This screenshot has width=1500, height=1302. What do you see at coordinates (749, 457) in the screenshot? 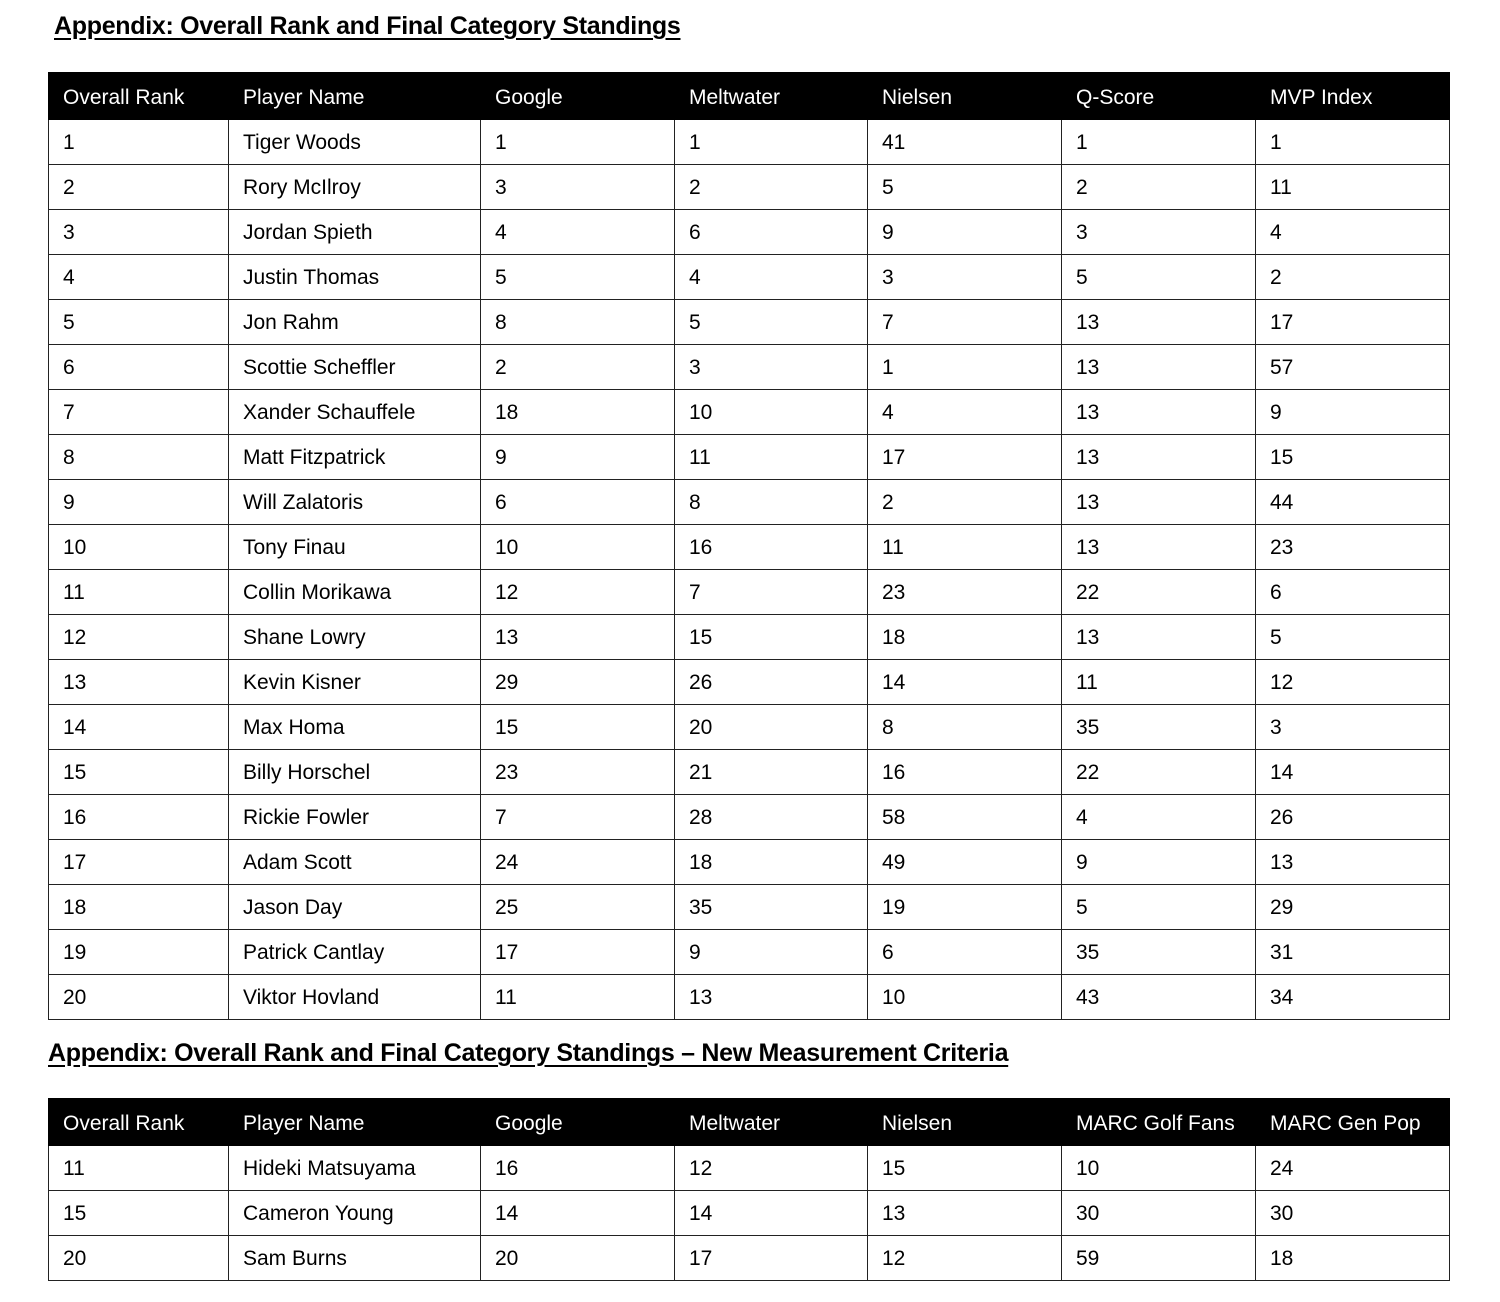
I see `table-row: 8 Matt Fitzpatrick 9 11 17 13 15` at bounding box center [749, 457].